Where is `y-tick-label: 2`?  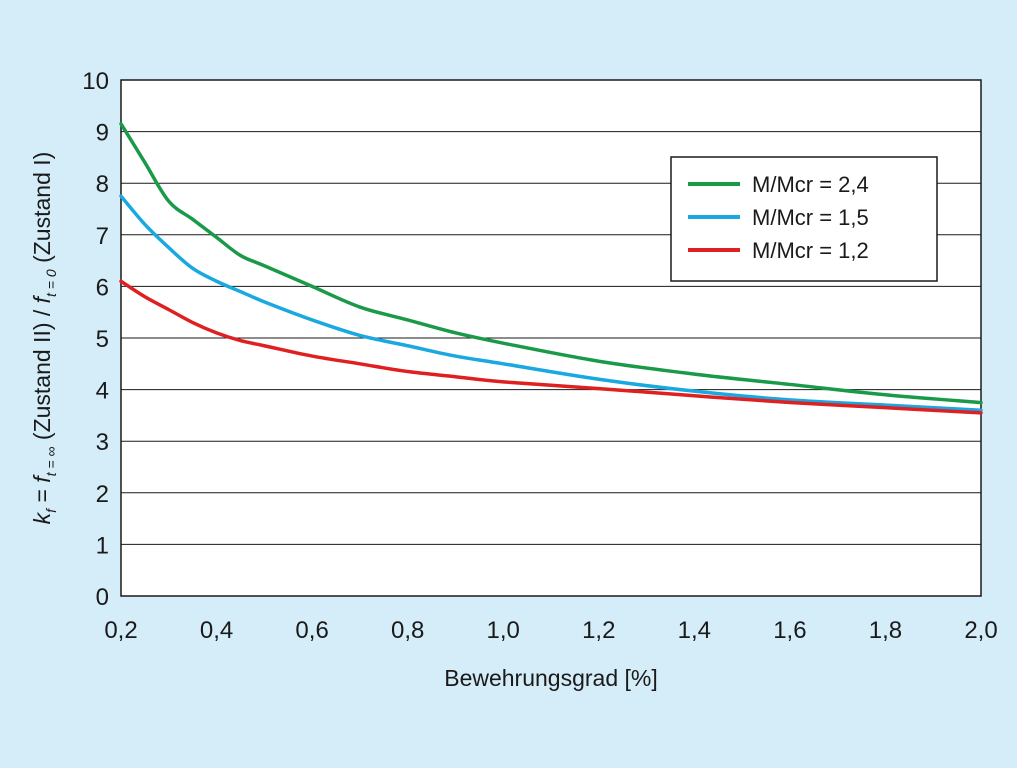 y-tick-label: 2 is located at coordinates (102, 494).